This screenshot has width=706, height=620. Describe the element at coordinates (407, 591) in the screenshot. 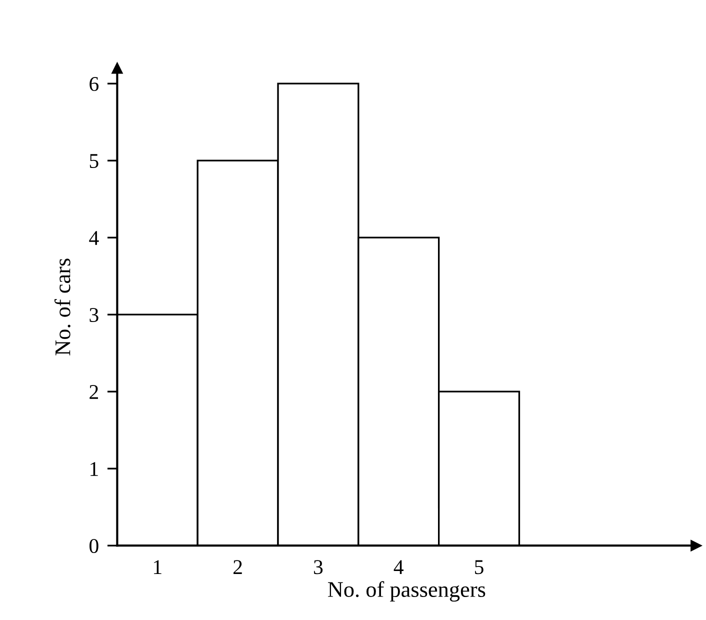

I see `x-axis-title: No. of passengers` at that location.